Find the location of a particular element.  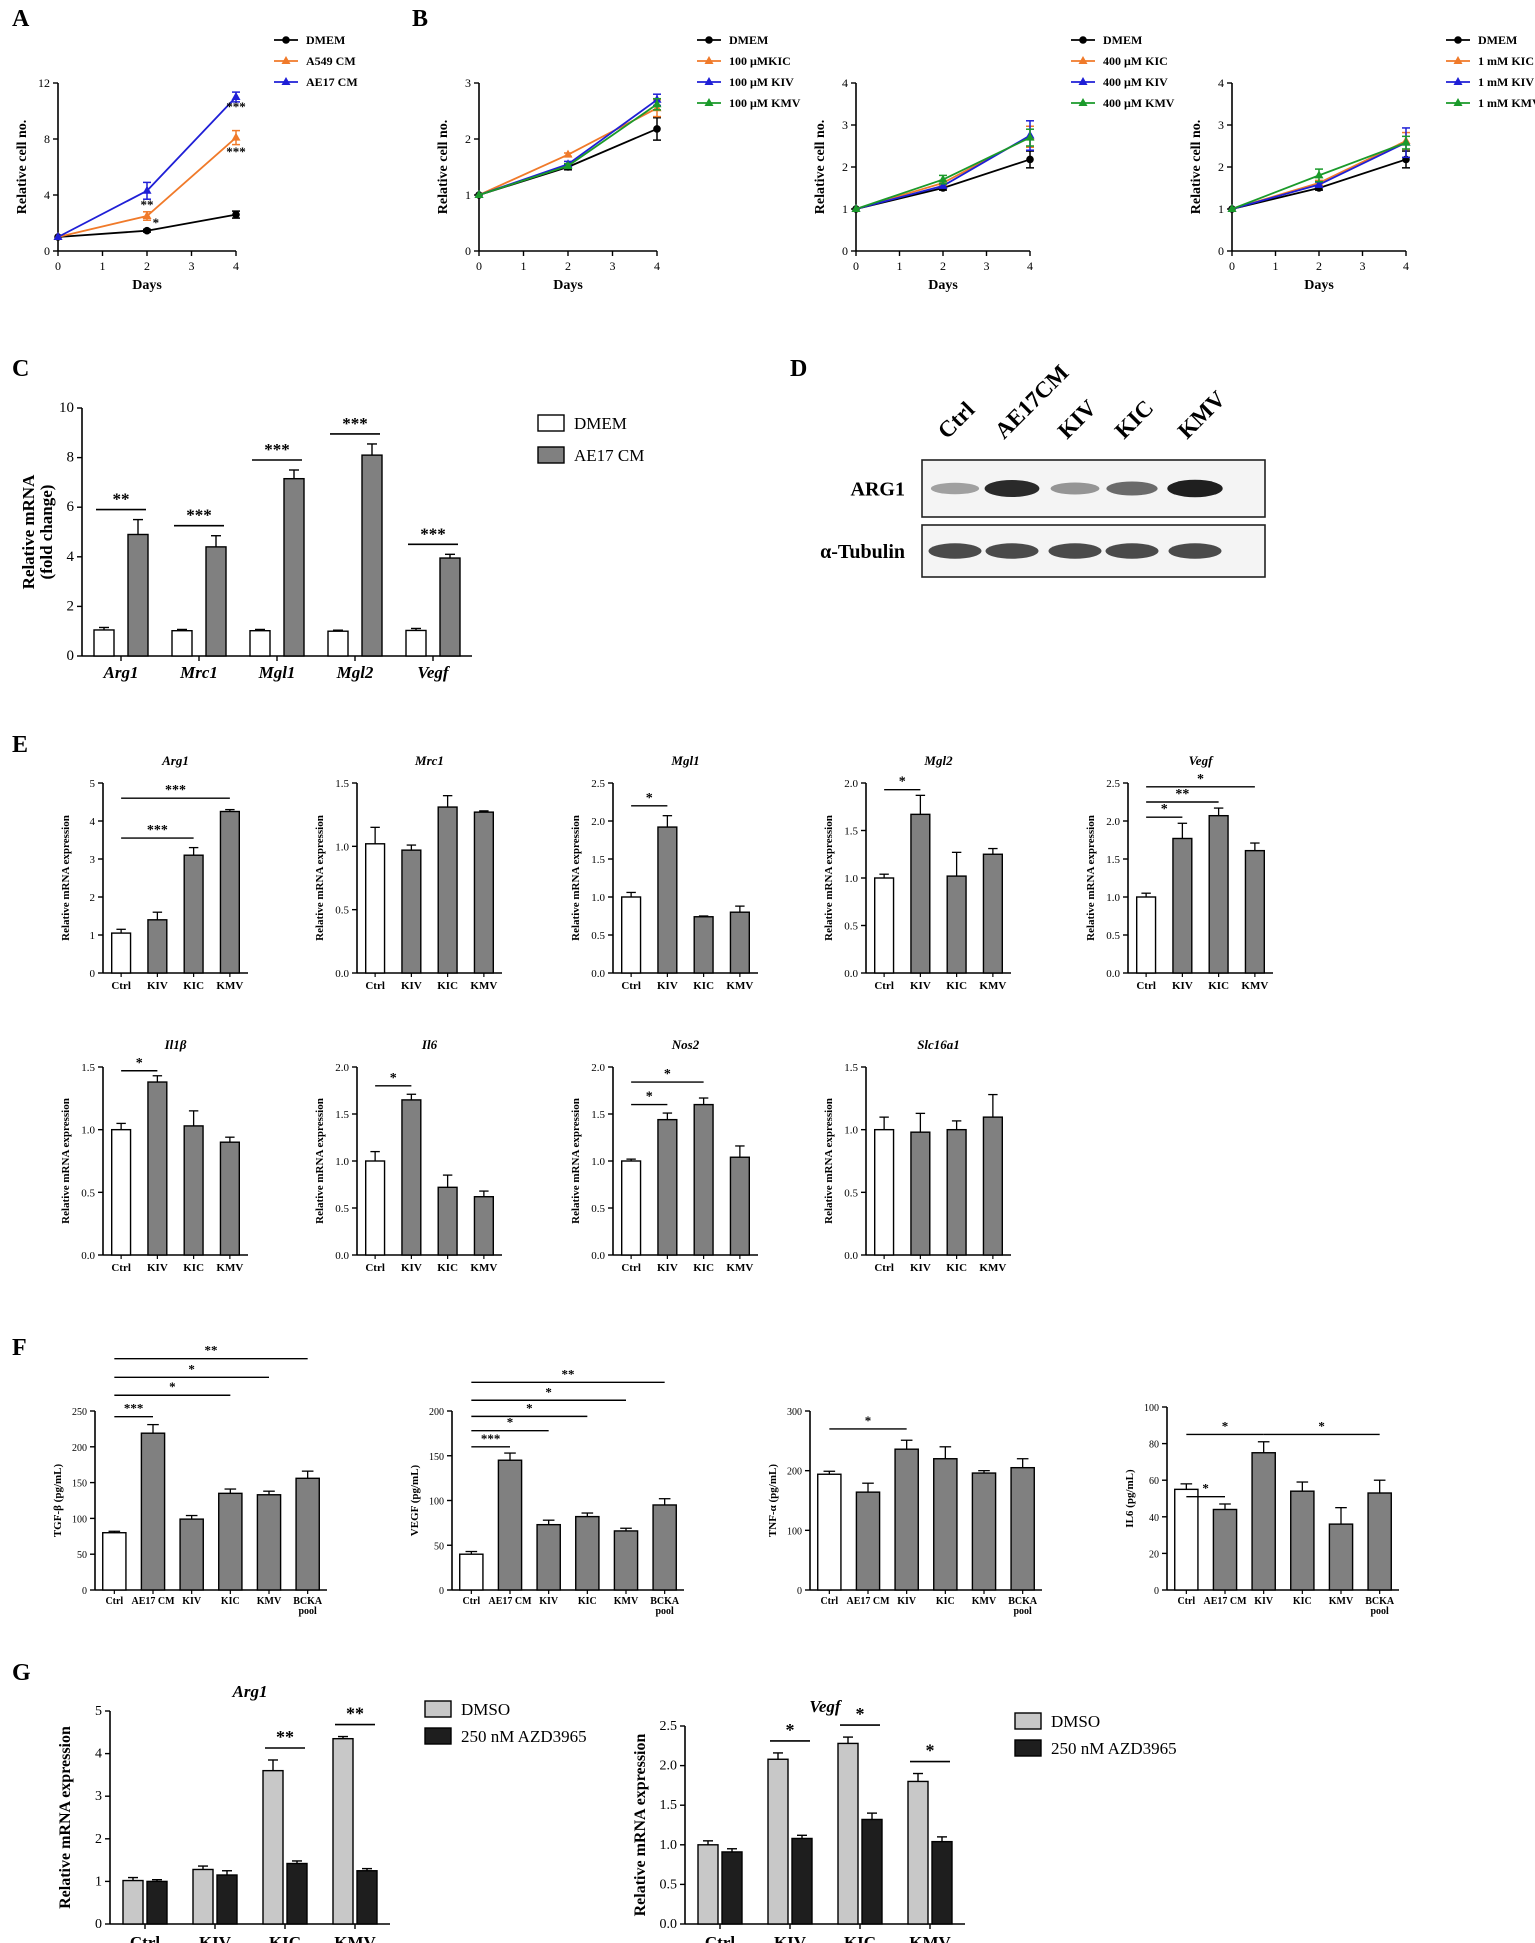

legend-swatch is located at coordinates (551, 455).